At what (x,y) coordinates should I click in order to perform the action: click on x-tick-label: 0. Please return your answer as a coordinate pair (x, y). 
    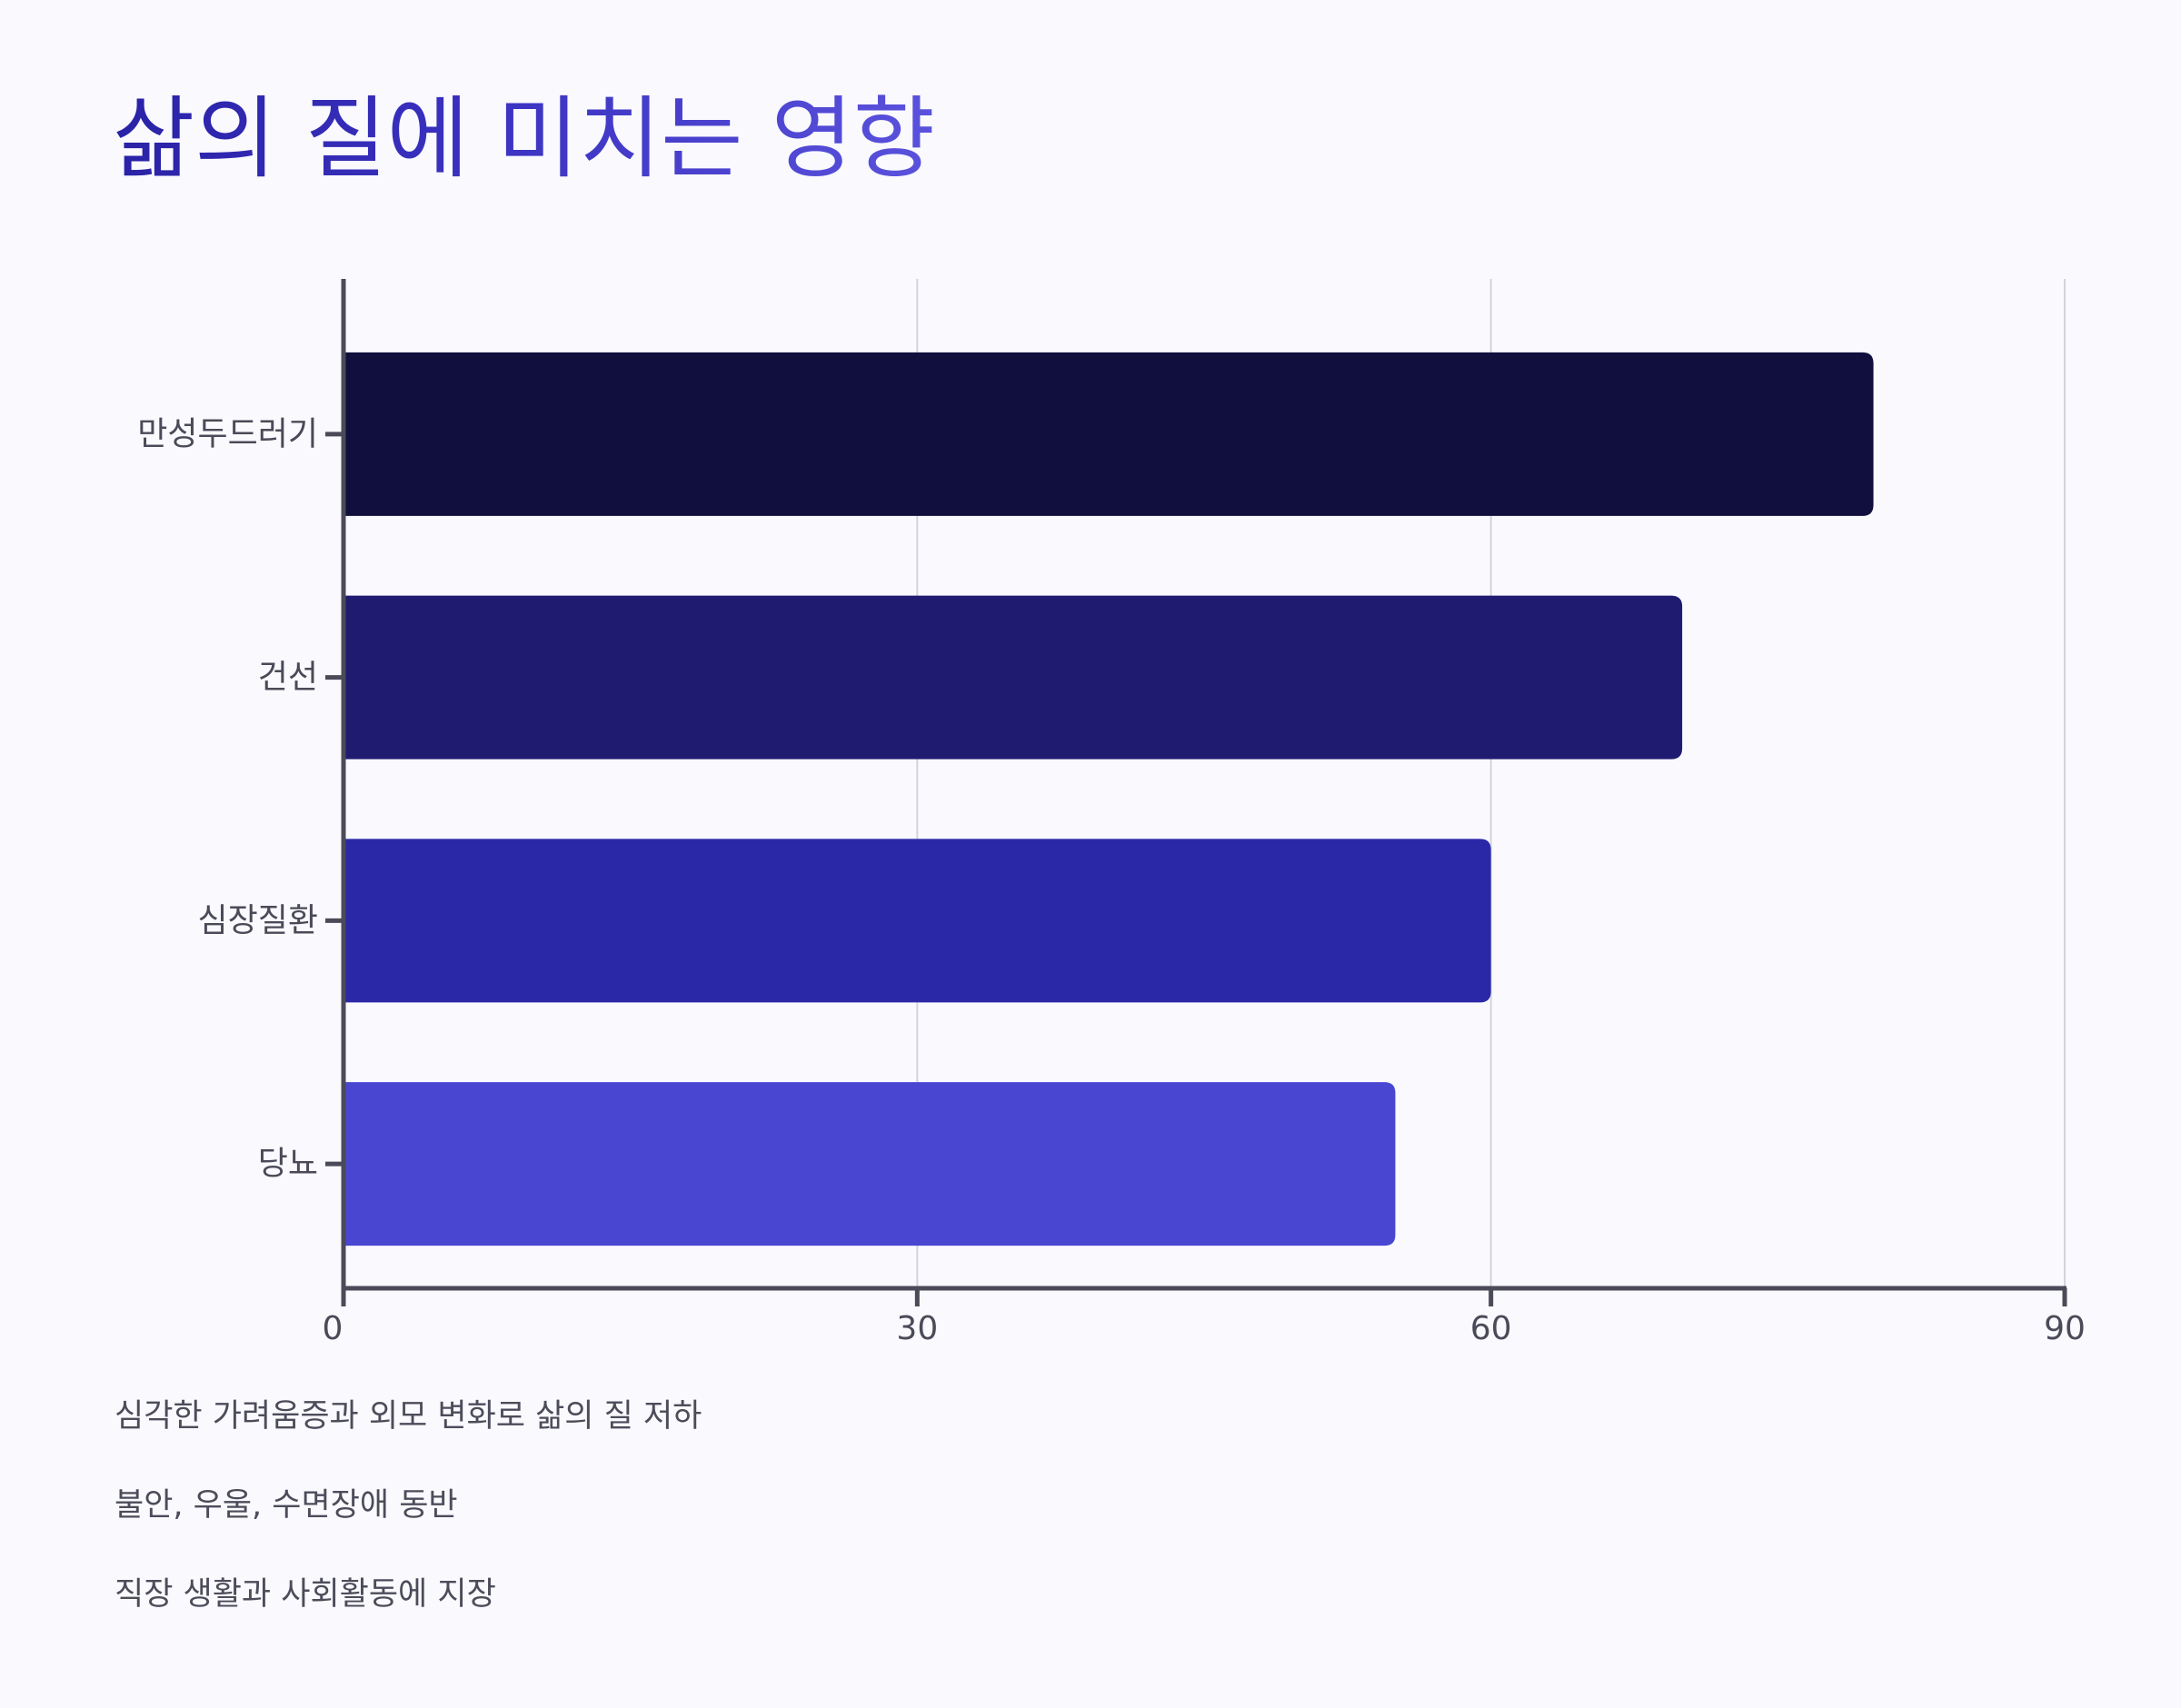
    Looking at the image, I should click on (333, 1328).